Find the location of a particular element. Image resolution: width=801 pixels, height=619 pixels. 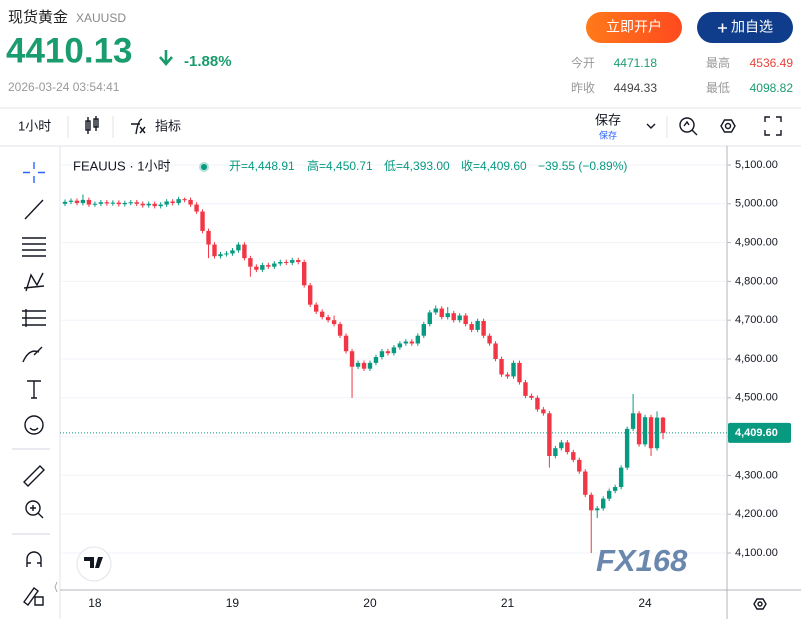

x-tick-label: 20 is located at coordinates (370, 603).